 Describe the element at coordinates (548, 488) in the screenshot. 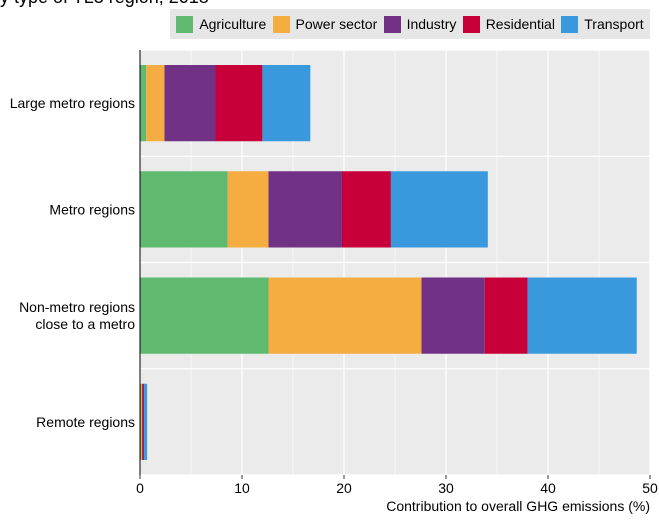

I see `x-tick-label: 40` at that location.